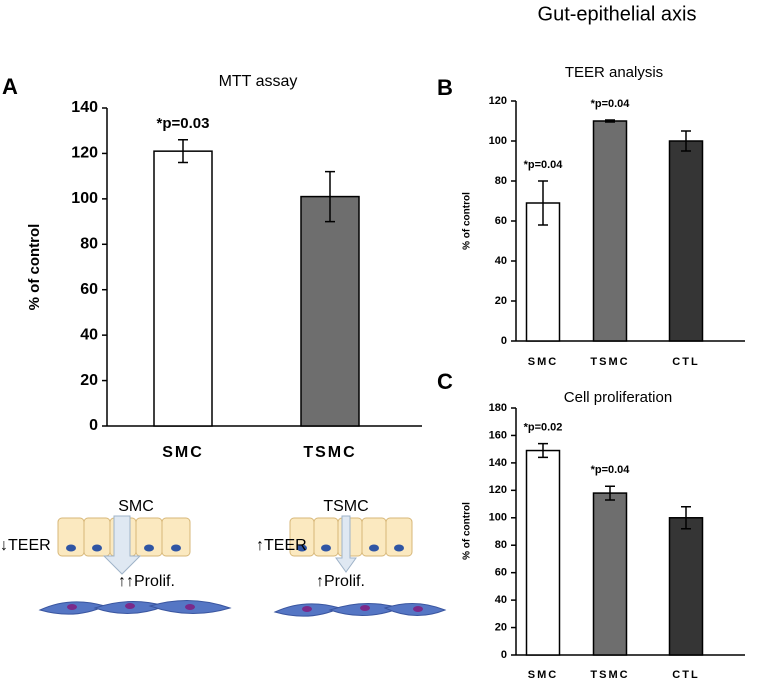  What do you see at coordinates (498, 435) in the screenshot?
I see `y-tick-label: 160` at bounding box center [498, 435].